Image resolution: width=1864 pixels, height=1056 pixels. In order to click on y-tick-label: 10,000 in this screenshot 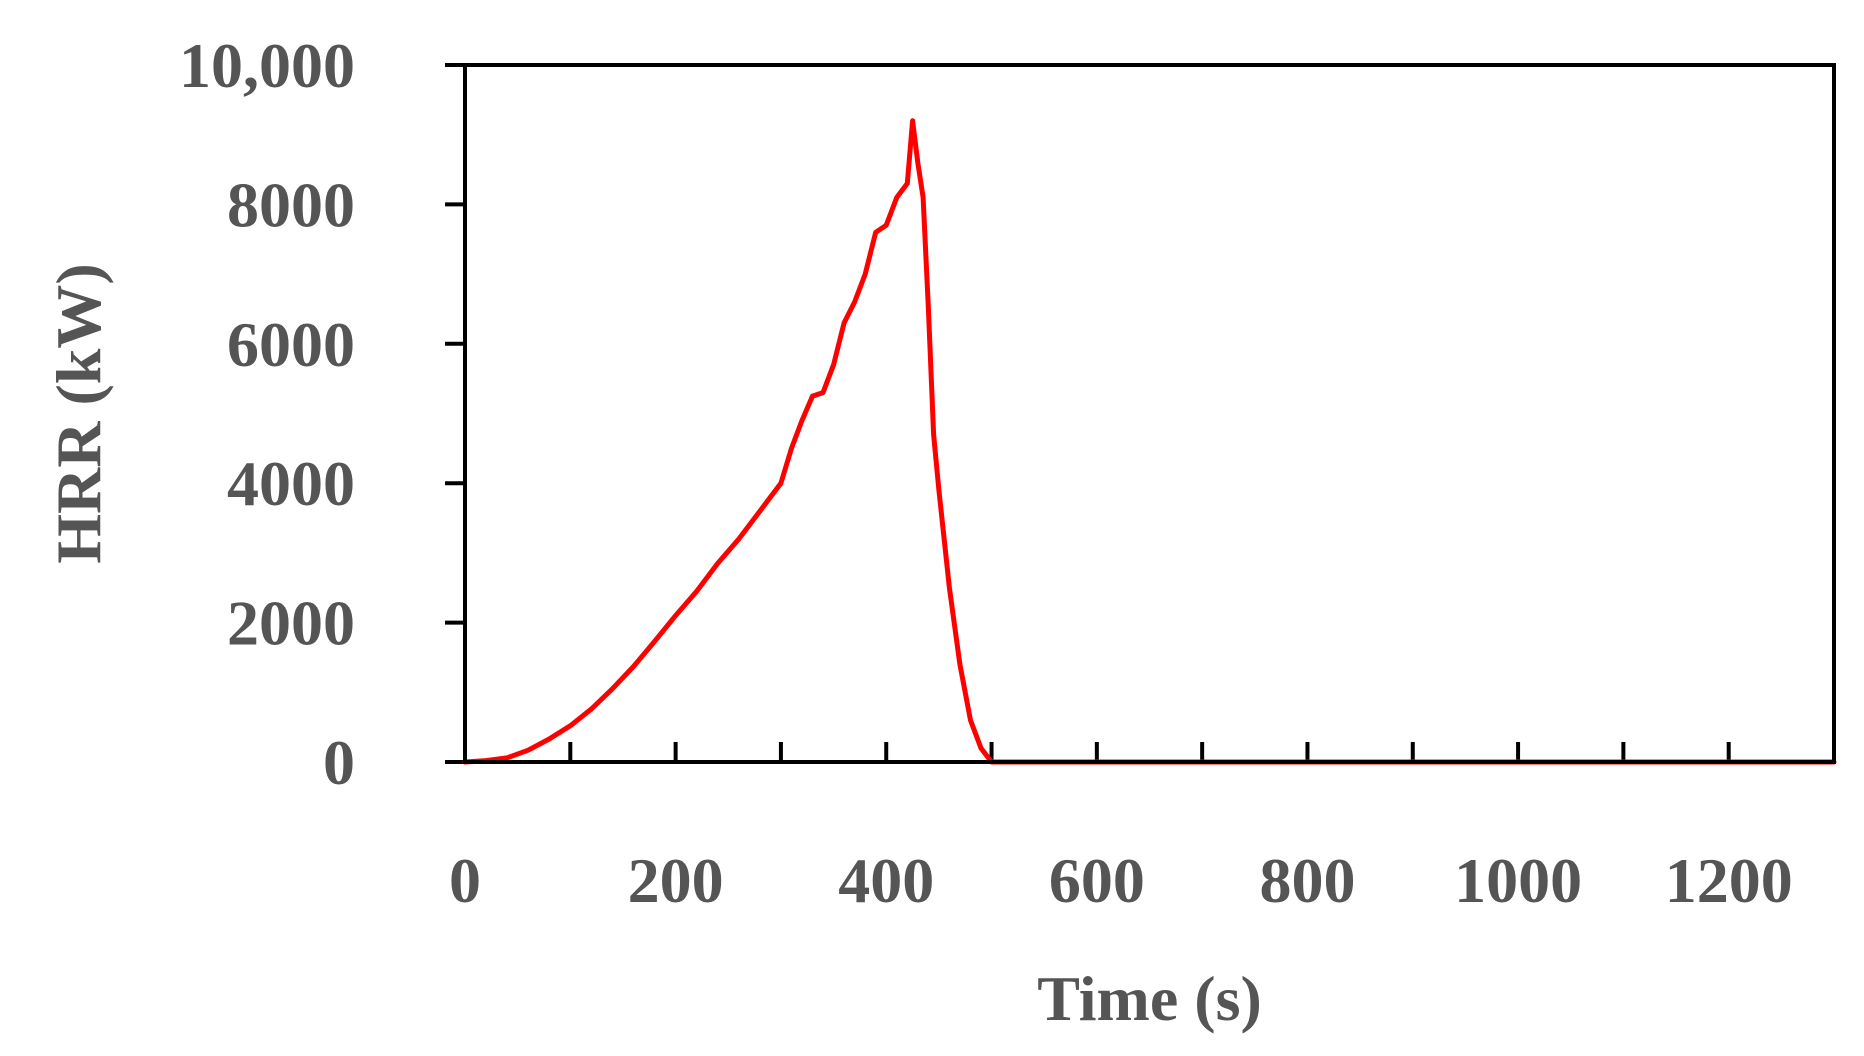, I will do `click(267, 65)`.